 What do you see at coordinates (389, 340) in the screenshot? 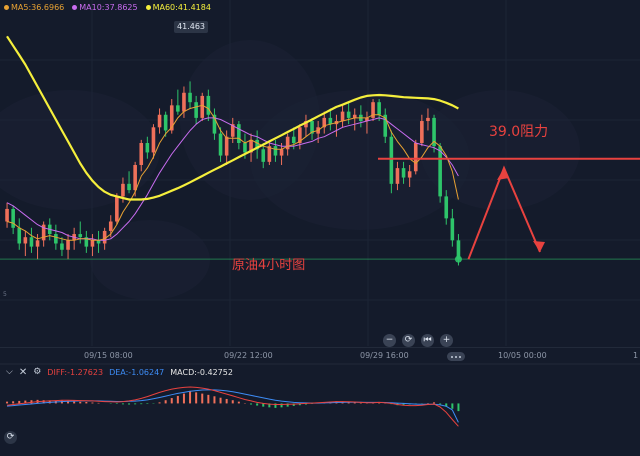
I see `zoom-out-button: −` at bounding box center [389, 340].